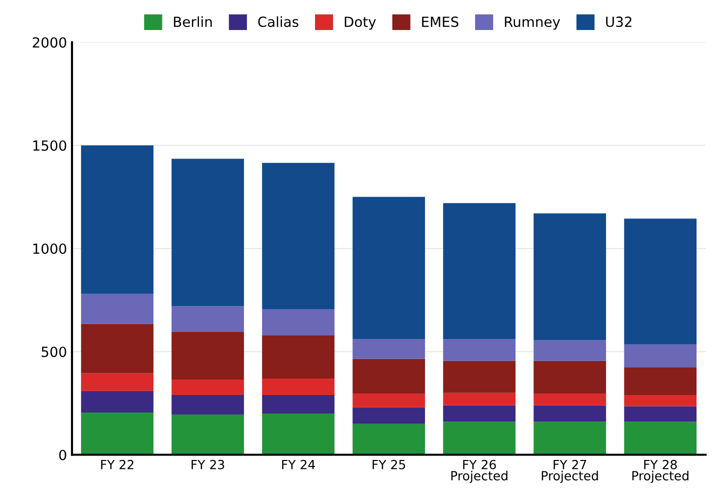 This screenshot has width=720, height=497. What do you see at coordinates (49, 145) in the screenshot?
I see `y-tick-label: 1500` at bounding box center [49, 145].